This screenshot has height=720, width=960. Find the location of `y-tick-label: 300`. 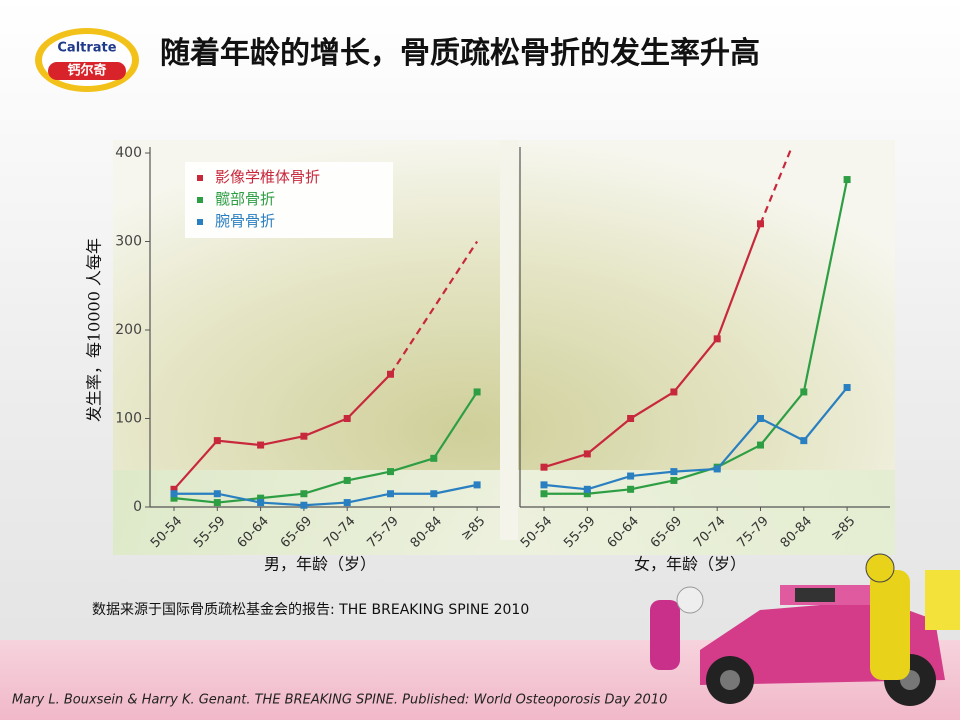

y-tick-label: 300 is located at coordinates (128, 242).